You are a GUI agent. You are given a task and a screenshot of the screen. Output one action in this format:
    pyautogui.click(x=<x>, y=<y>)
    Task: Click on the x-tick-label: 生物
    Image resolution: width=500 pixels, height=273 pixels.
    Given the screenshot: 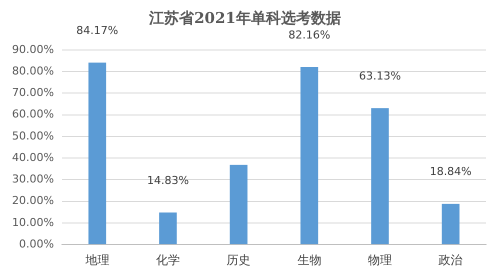 What is the action you would take?
    pyautogui.click(x=309, y=259)
    